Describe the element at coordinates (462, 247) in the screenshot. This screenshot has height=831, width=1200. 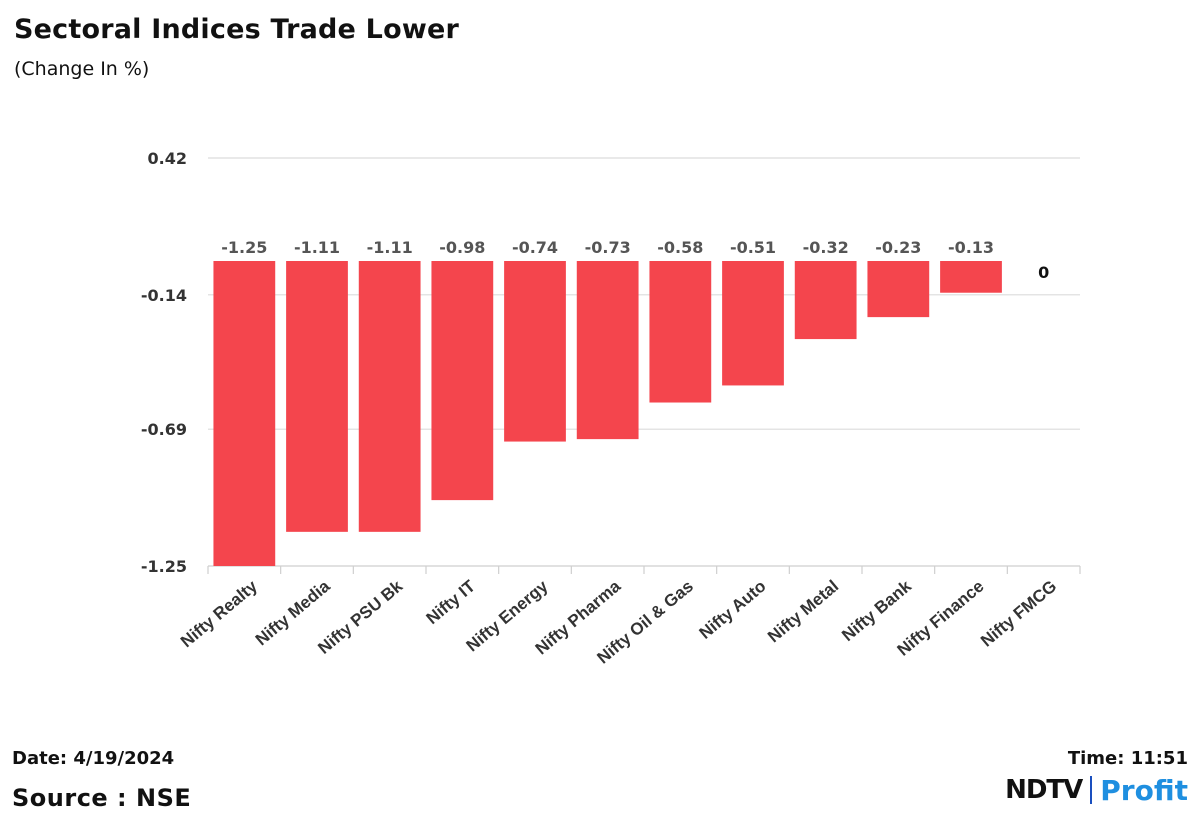
I see `data-label: -0.98` at that location.